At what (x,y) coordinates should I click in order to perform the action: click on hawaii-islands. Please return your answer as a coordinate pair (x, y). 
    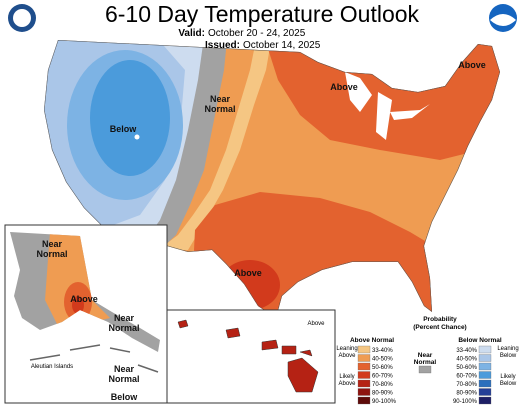
    Looking at the image, I should click on (248, 356).